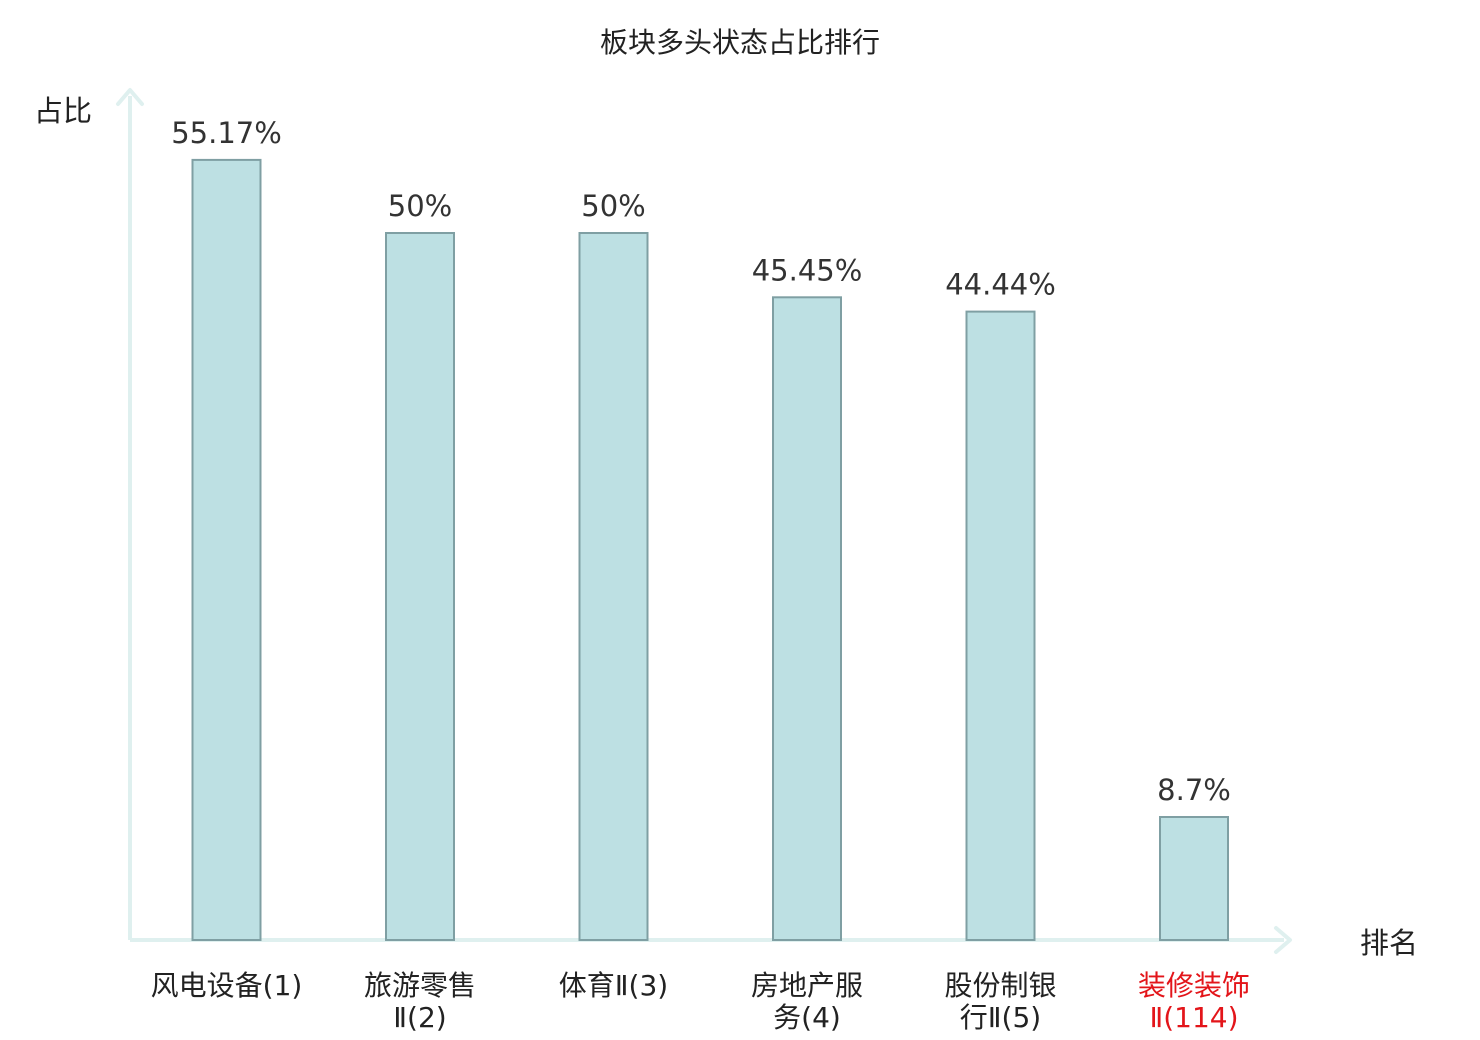  I want to click on category-label-2-line-2: Ⅱ(2), so click(419, 1017).